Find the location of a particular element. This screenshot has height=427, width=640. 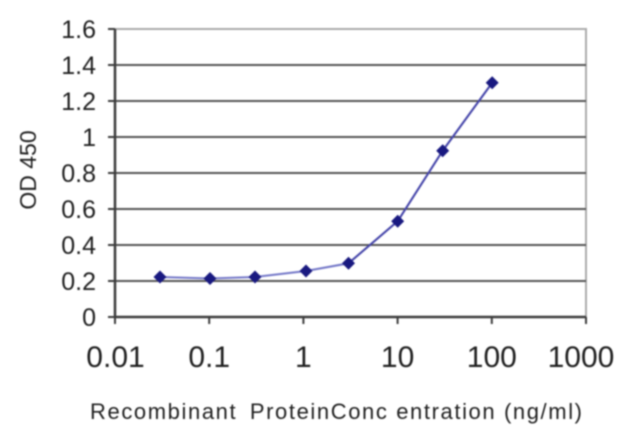

svg-text: 10 is located at coordinates (397, 357).